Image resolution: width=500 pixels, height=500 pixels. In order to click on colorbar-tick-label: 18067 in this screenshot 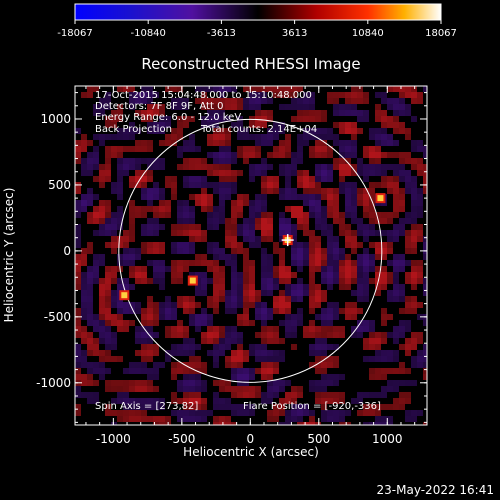, I will do `click(441, 33)`.